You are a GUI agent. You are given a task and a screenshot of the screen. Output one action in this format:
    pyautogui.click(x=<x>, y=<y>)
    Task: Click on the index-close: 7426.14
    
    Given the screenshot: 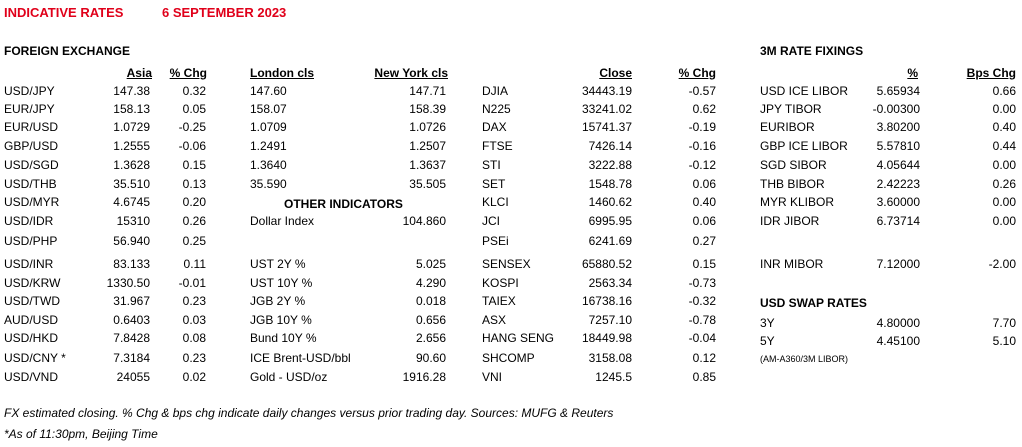 What is the action you would take?
    pyautogui.click(x=610, y=146)
    